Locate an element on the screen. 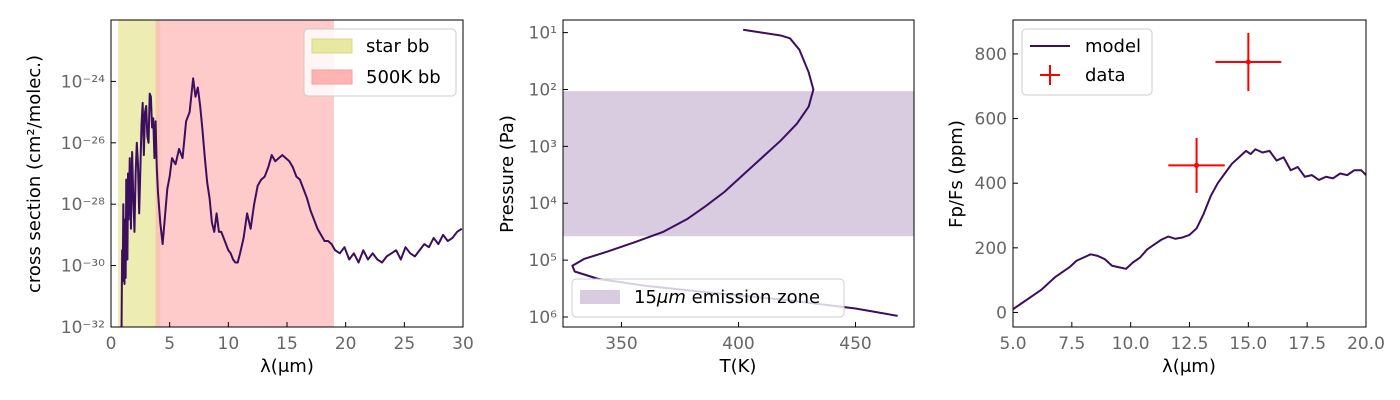 Image resolution: width=1400 pixels, height=400 pixels. x-tick-label: 12.5 is located at coordinates (1190, 344).